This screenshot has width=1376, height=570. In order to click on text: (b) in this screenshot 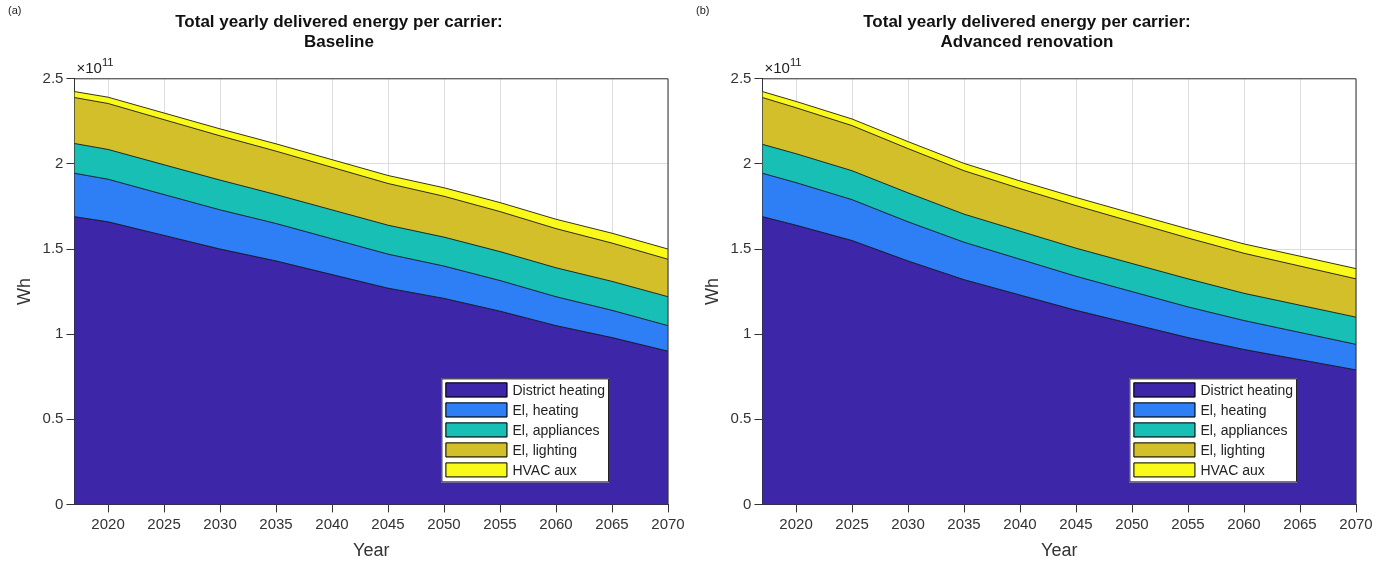, I will do `click(703, 10)`.